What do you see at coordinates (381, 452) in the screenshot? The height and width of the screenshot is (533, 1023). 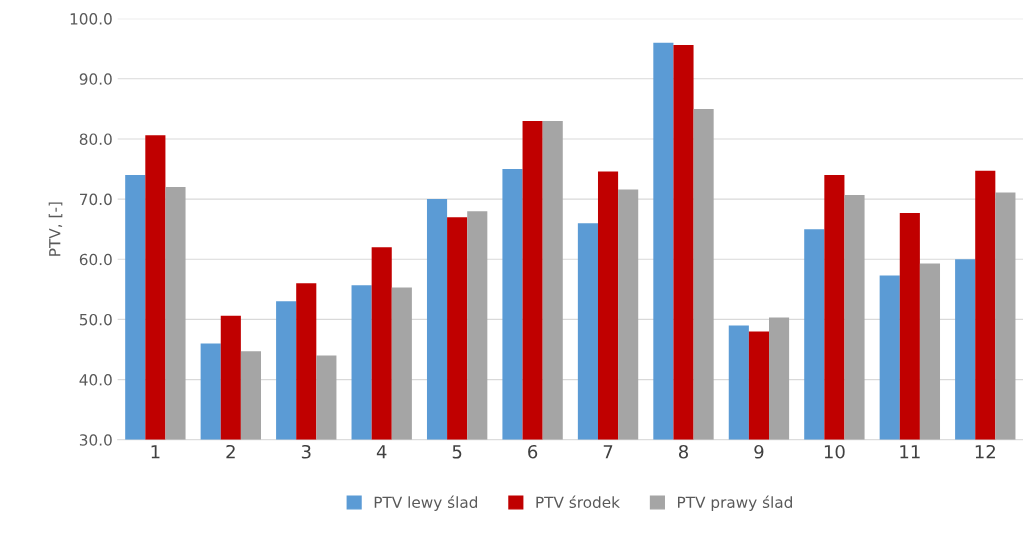 I see `x-tick-label: 4` at bounding box center [381, 452].